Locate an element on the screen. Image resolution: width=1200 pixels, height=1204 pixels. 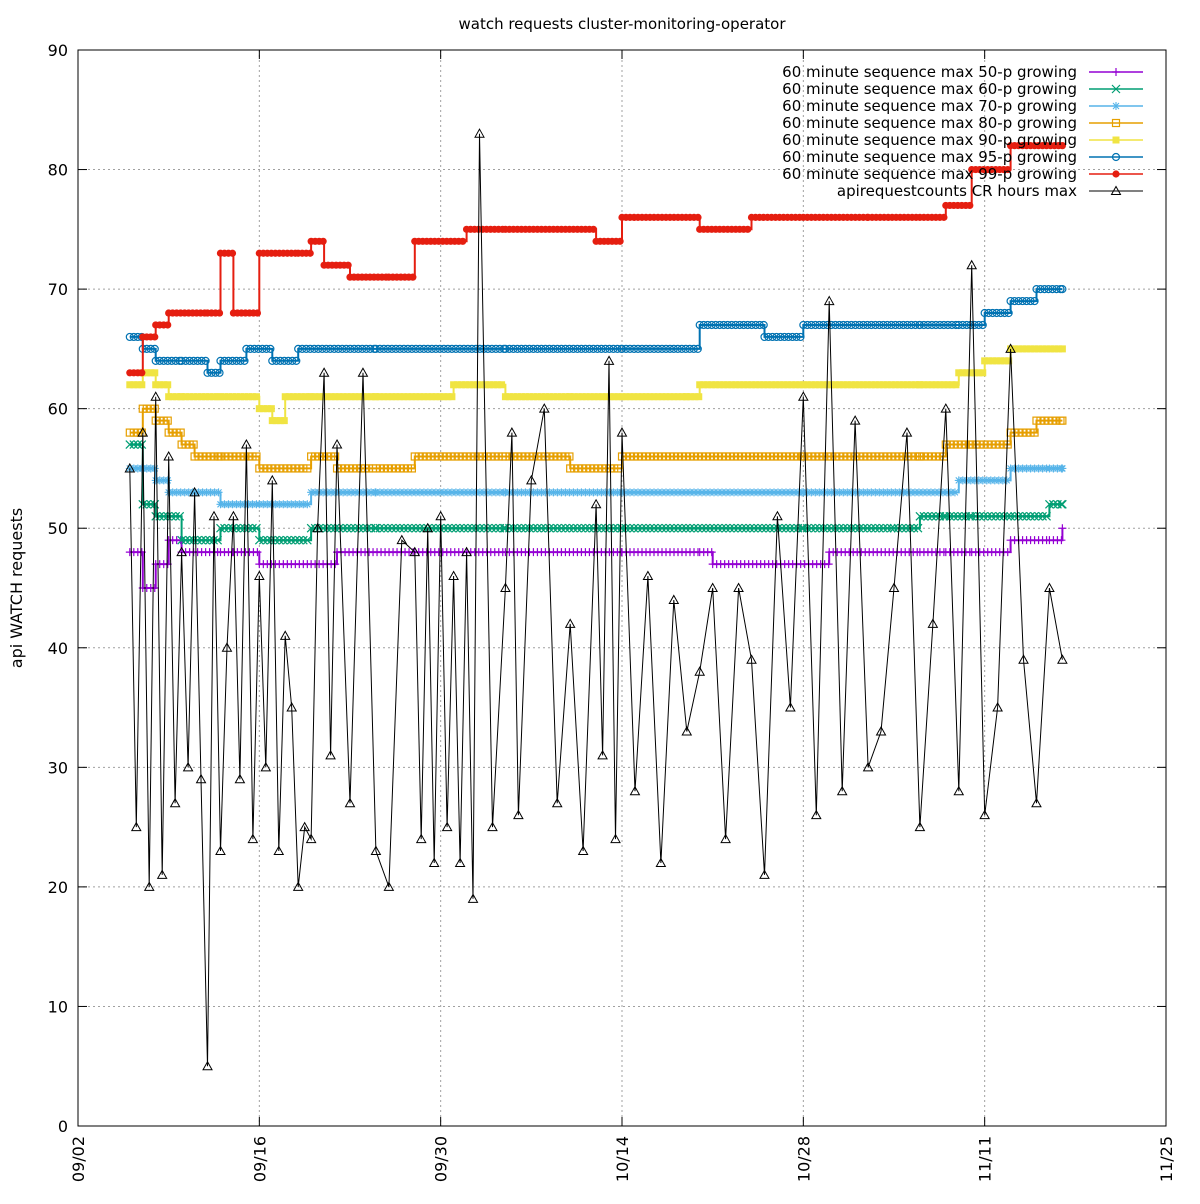
legend-label: 60 minute sequence max 60-p growing is located at coordinates (929, 89).